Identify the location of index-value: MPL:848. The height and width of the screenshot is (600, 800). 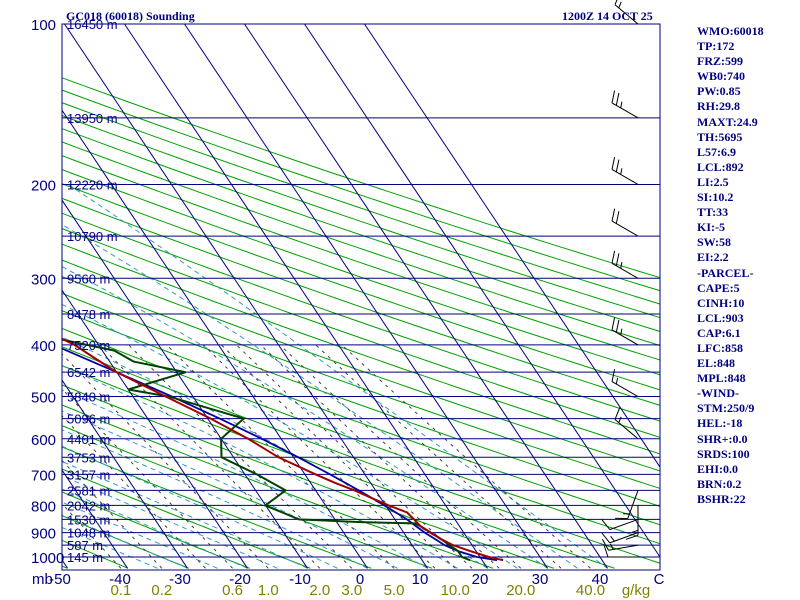
(721, 378).